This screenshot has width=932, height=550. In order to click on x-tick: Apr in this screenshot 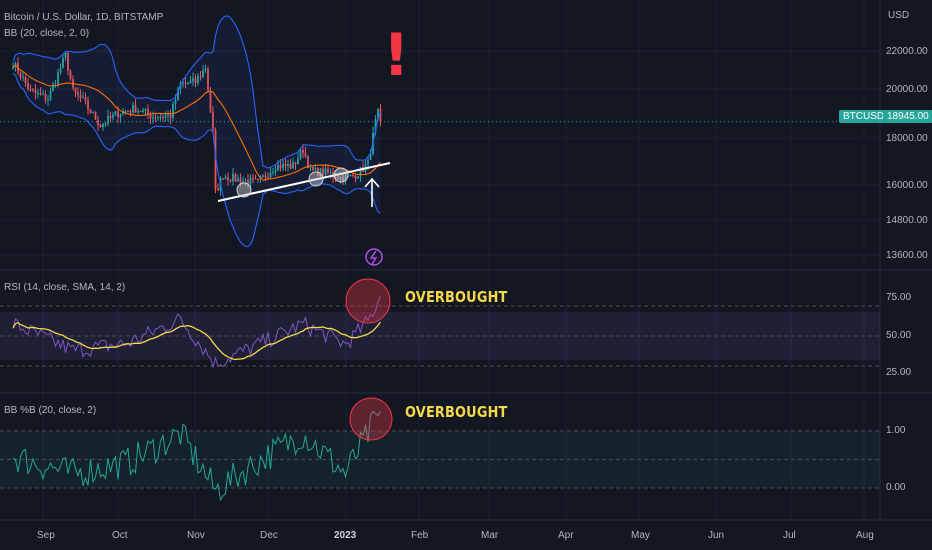, I will do `click(566, 535)`.